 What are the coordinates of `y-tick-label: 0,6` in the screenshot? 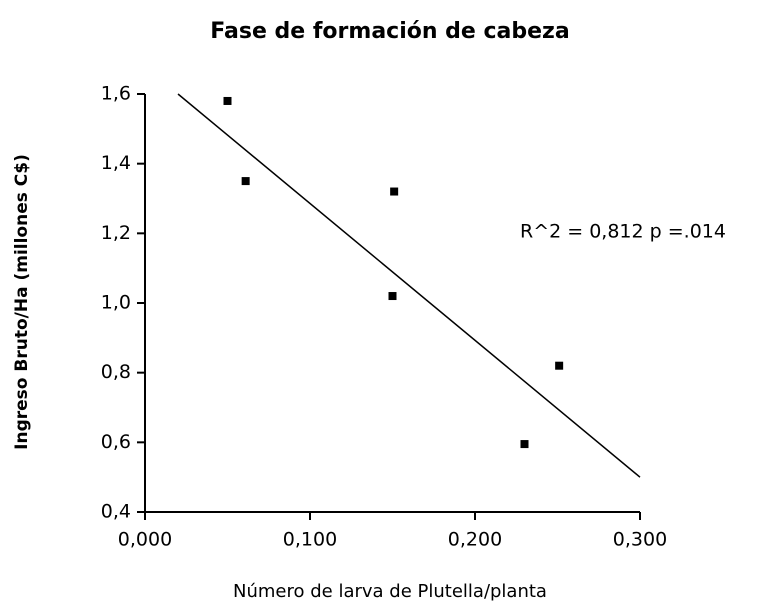 It's located at (116, 442).